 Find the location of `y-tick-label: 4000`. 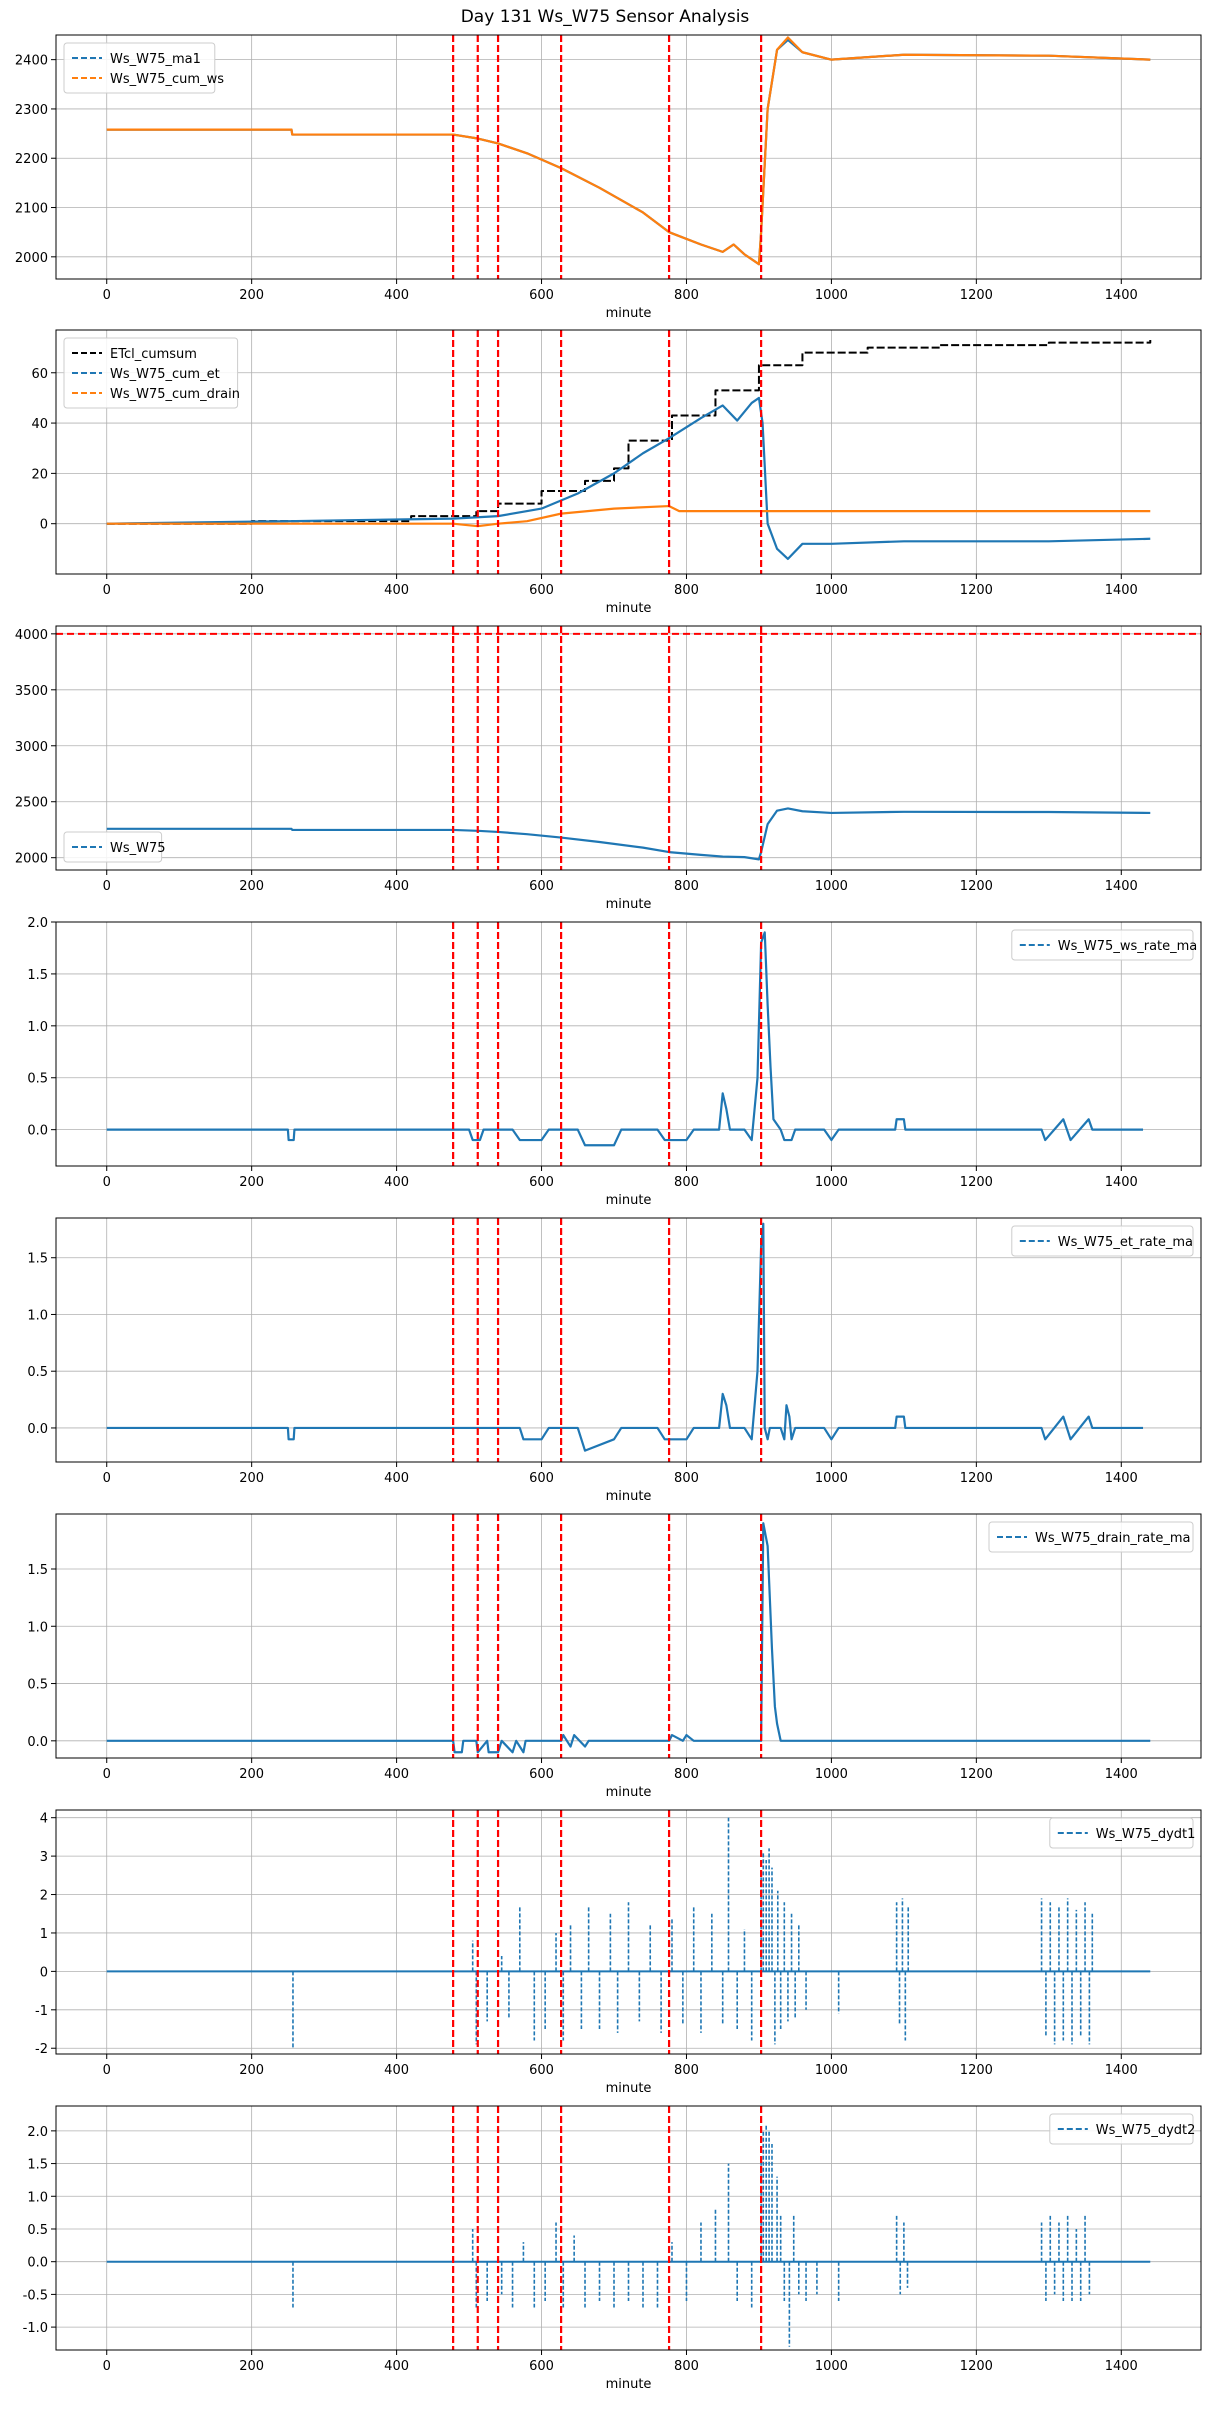

y-tick-label: 4000 is located at coordinates (31, 635).